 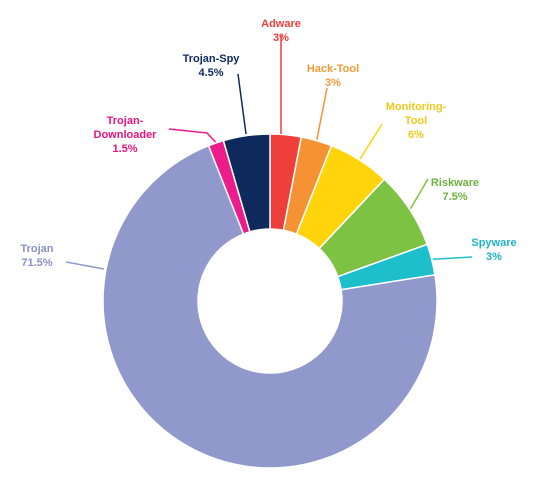 What do you see at coordinates (212, 66) in the screenshot?
I see `label-trojan-spy: Trojan-Spy 4.5%` at bounding box center [212, 66].